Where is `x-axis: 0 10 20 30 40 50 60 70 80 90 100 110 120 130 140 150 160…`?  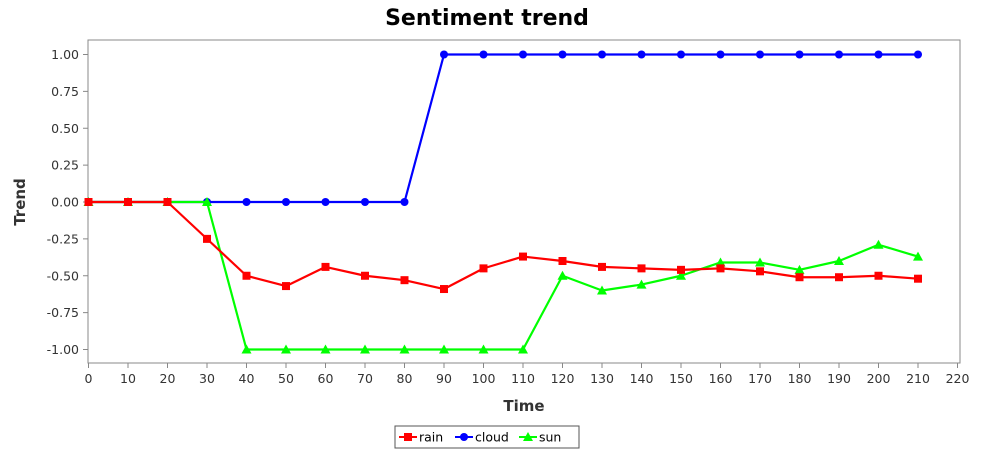 x-axis: 0 10 20 30 40 50 60 70 80 90 100 110 120 130 140 150 160… is located at coordinates (527, 374).